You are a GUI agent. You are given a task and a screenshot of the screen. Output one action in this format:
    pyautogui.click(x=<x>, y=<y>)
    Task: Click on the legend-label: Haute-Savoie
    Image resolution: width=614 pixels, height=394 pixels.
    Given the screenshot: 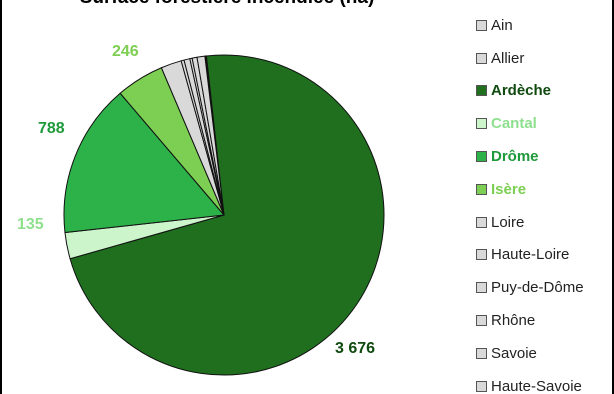 What is the action you would take?
    pyautogui.click(x=536, y=385)
    